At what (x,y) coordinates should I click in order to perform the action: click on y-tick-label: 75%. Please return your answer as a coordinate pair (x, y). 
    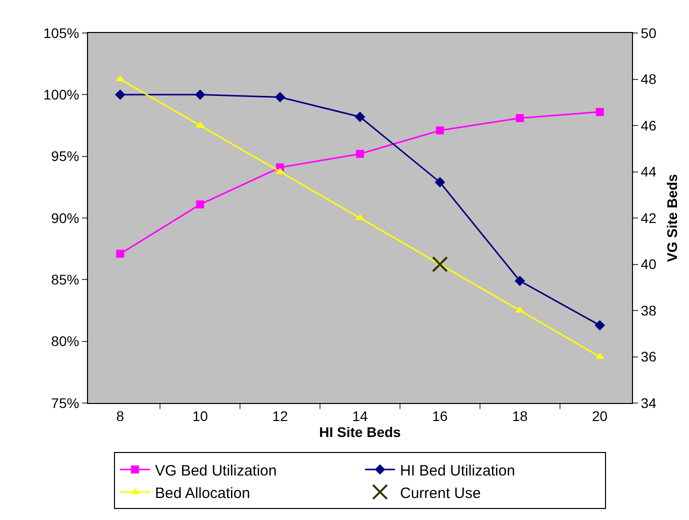
    Looking at the image, I should click on (65, 402).